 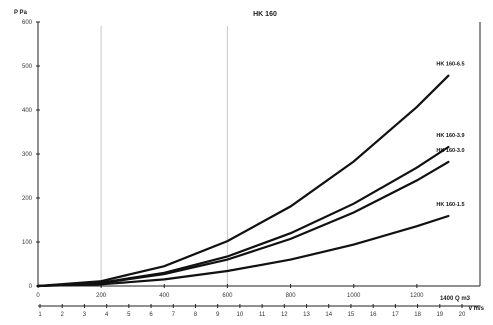 What do you see at coordinates (85, 315) in the screenshot?
I see `v-tick-label-2: 3` at bounding box center [85, 315].